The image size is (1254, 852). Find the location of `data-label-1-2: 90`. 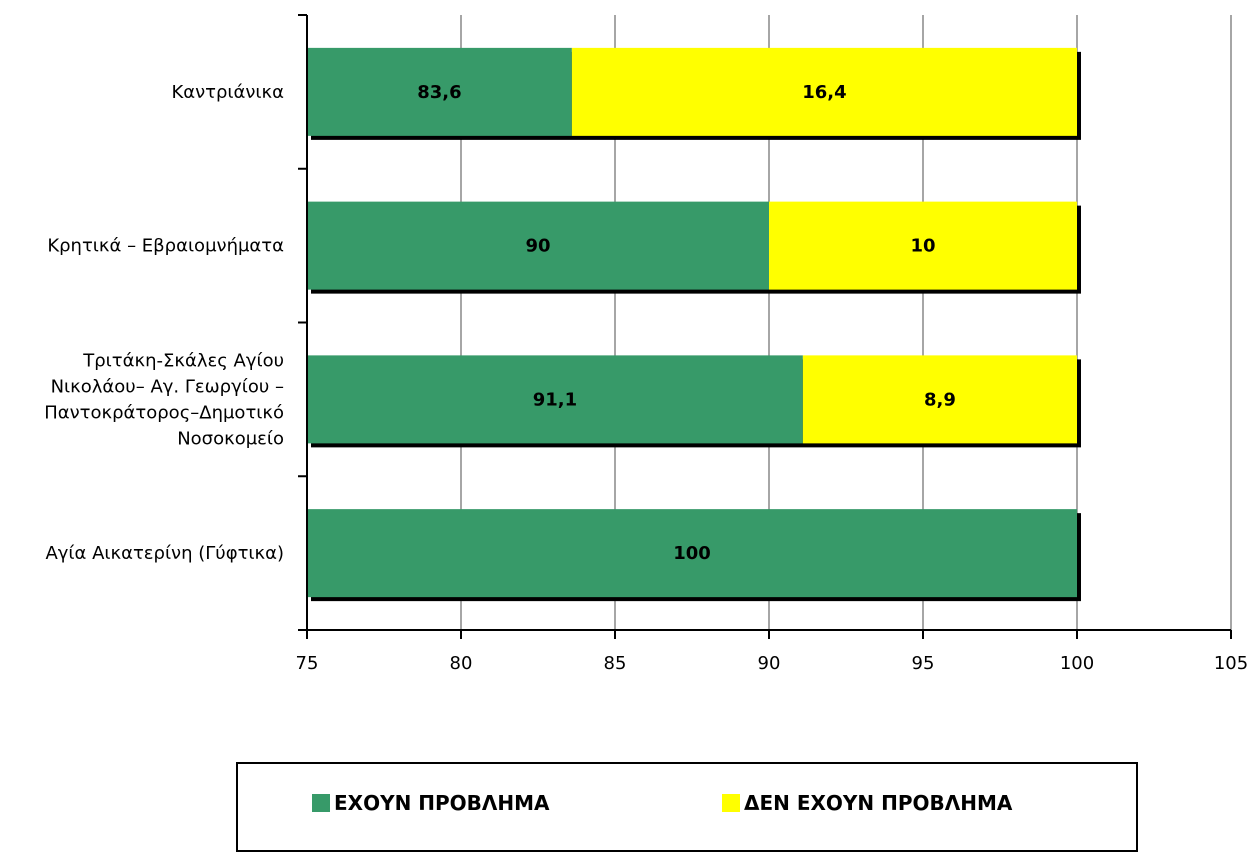

data-label-1-2: 90 is located at coordinates (537, 246).